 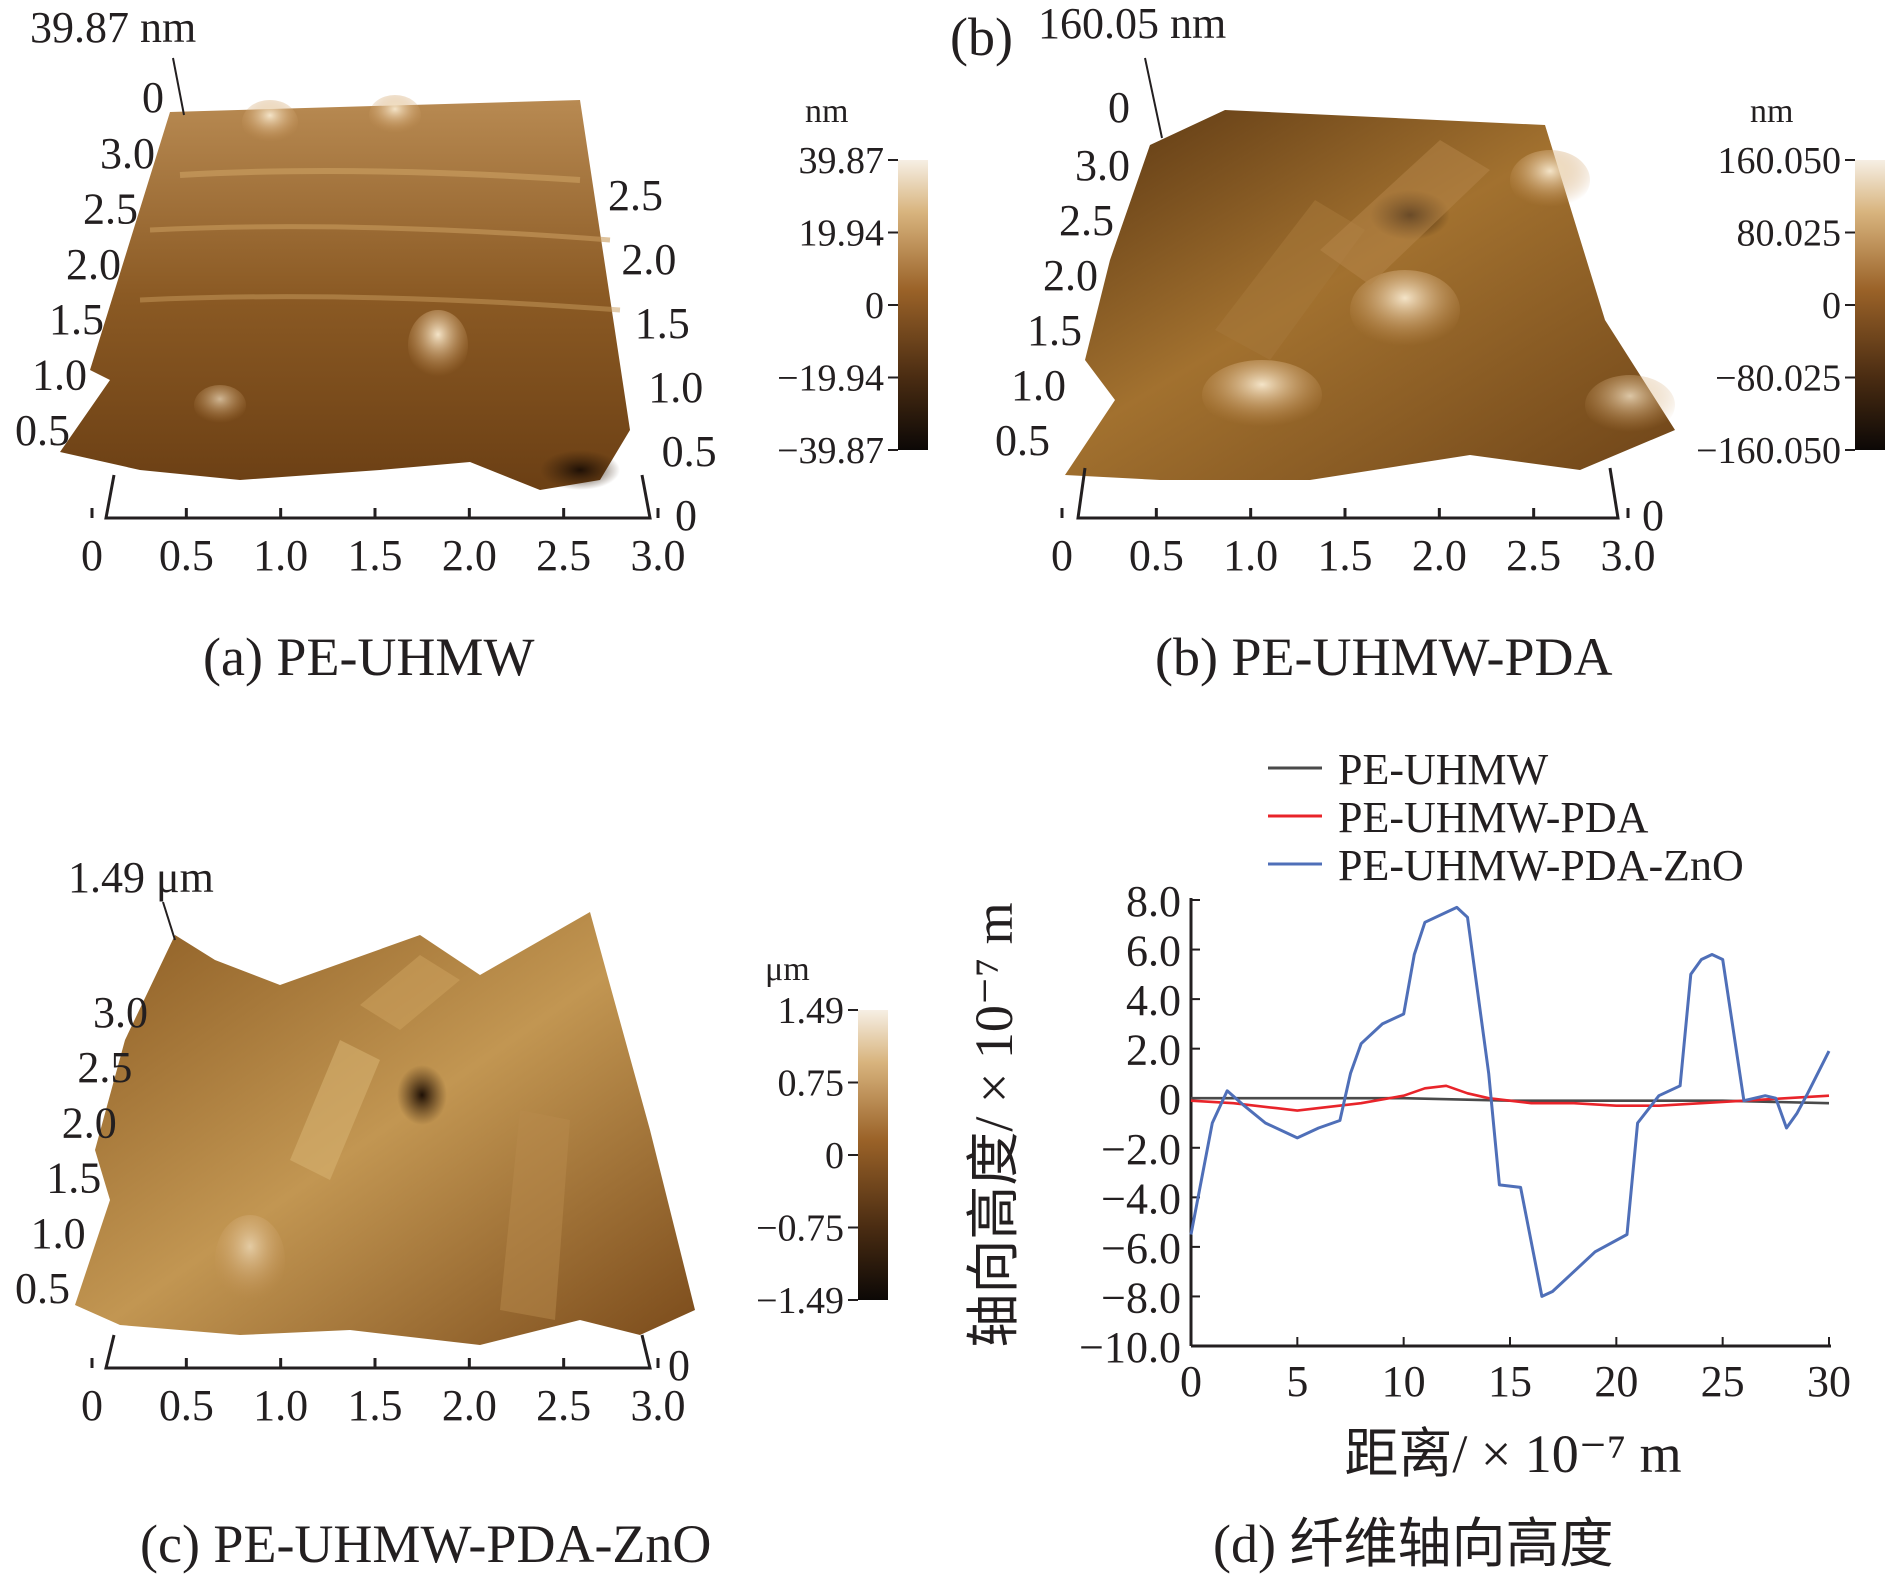 What do you see at coordinates (1404, 1381) in the screenshot?
I see `x-tick-label: 10` at bounding box center [1404, 1381].